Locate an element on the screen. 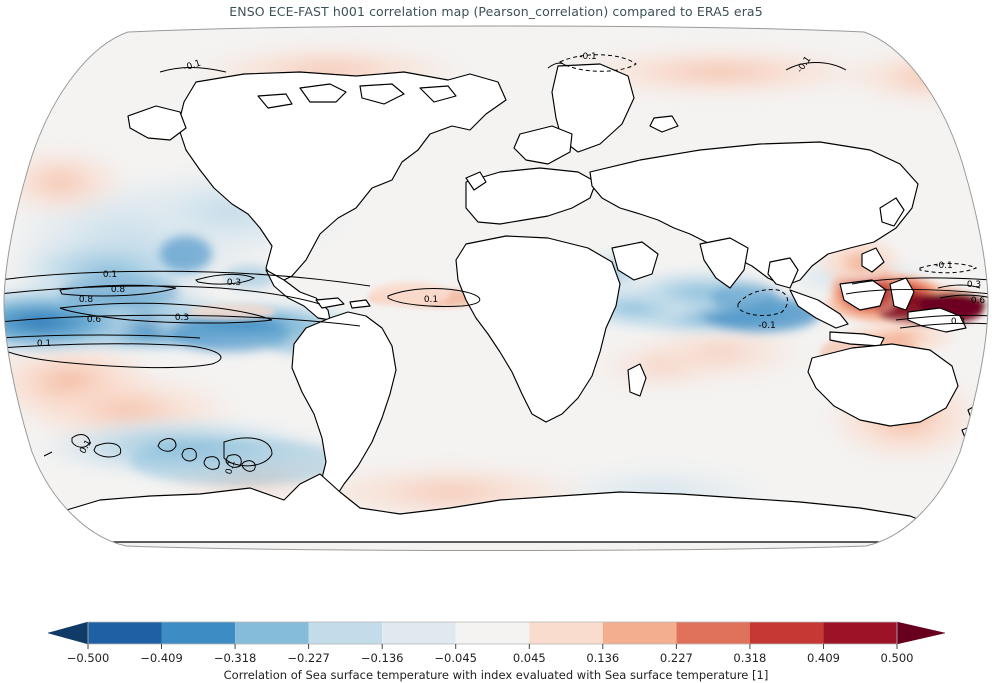 The width and height of the screenshot is (992, 683). colorbar-tick-label: −0.136 is located at coordinates (382, 658).